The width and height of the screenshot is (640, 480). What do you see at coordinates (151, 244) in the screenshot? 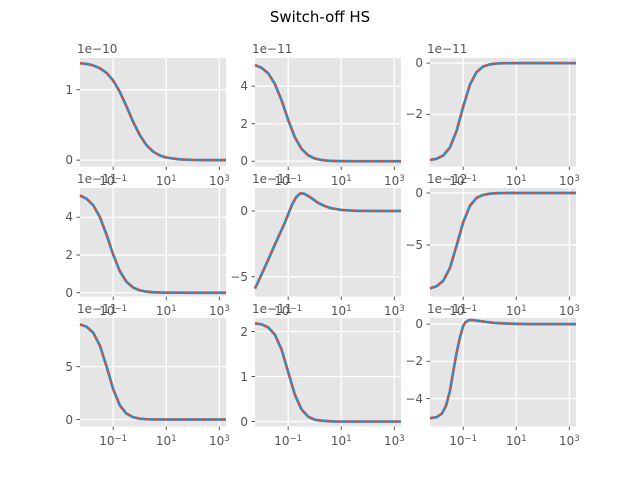
I see `plot-area-r1-c0` at bounding box center [151, 244].